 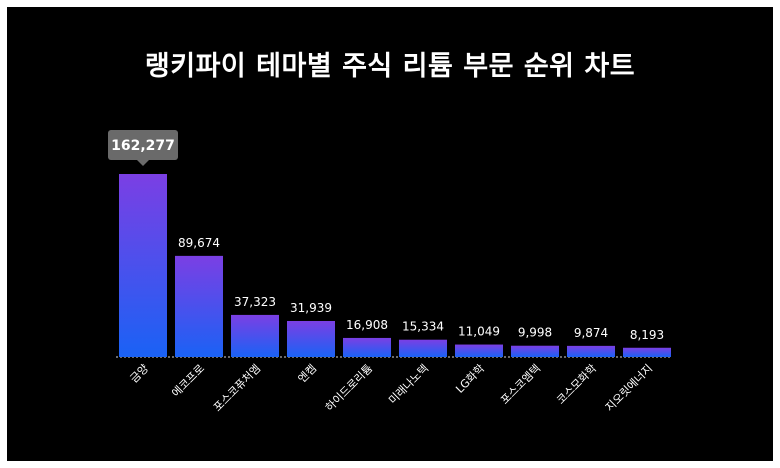 I want to click on value-callout-pointer, so click(x=143, y=163).